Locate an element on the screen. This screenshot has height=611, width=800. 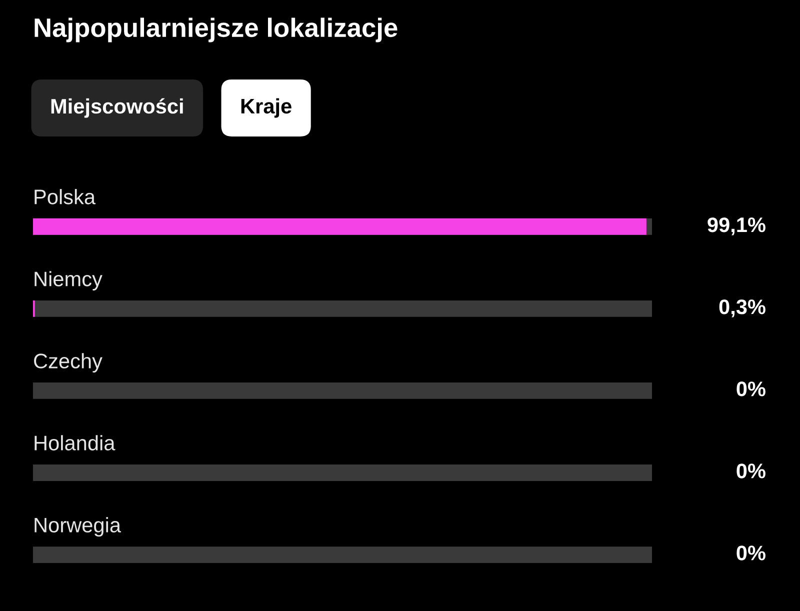
text: Miejscowości is located at coordinates (117, 108).